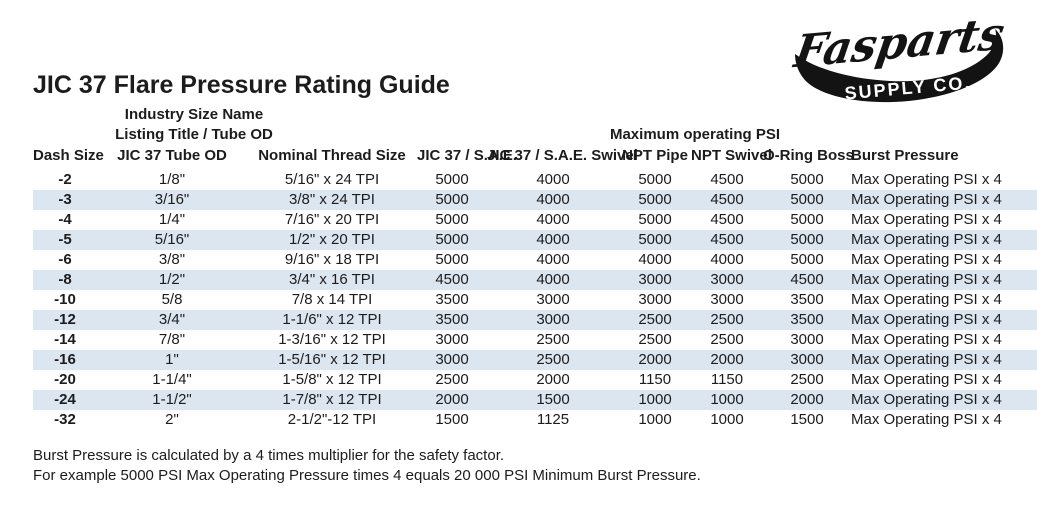 This screenshot has height=512, width=1037. I want to click on table-cell: 7/8 x 14 TPI, so click(332, 299).